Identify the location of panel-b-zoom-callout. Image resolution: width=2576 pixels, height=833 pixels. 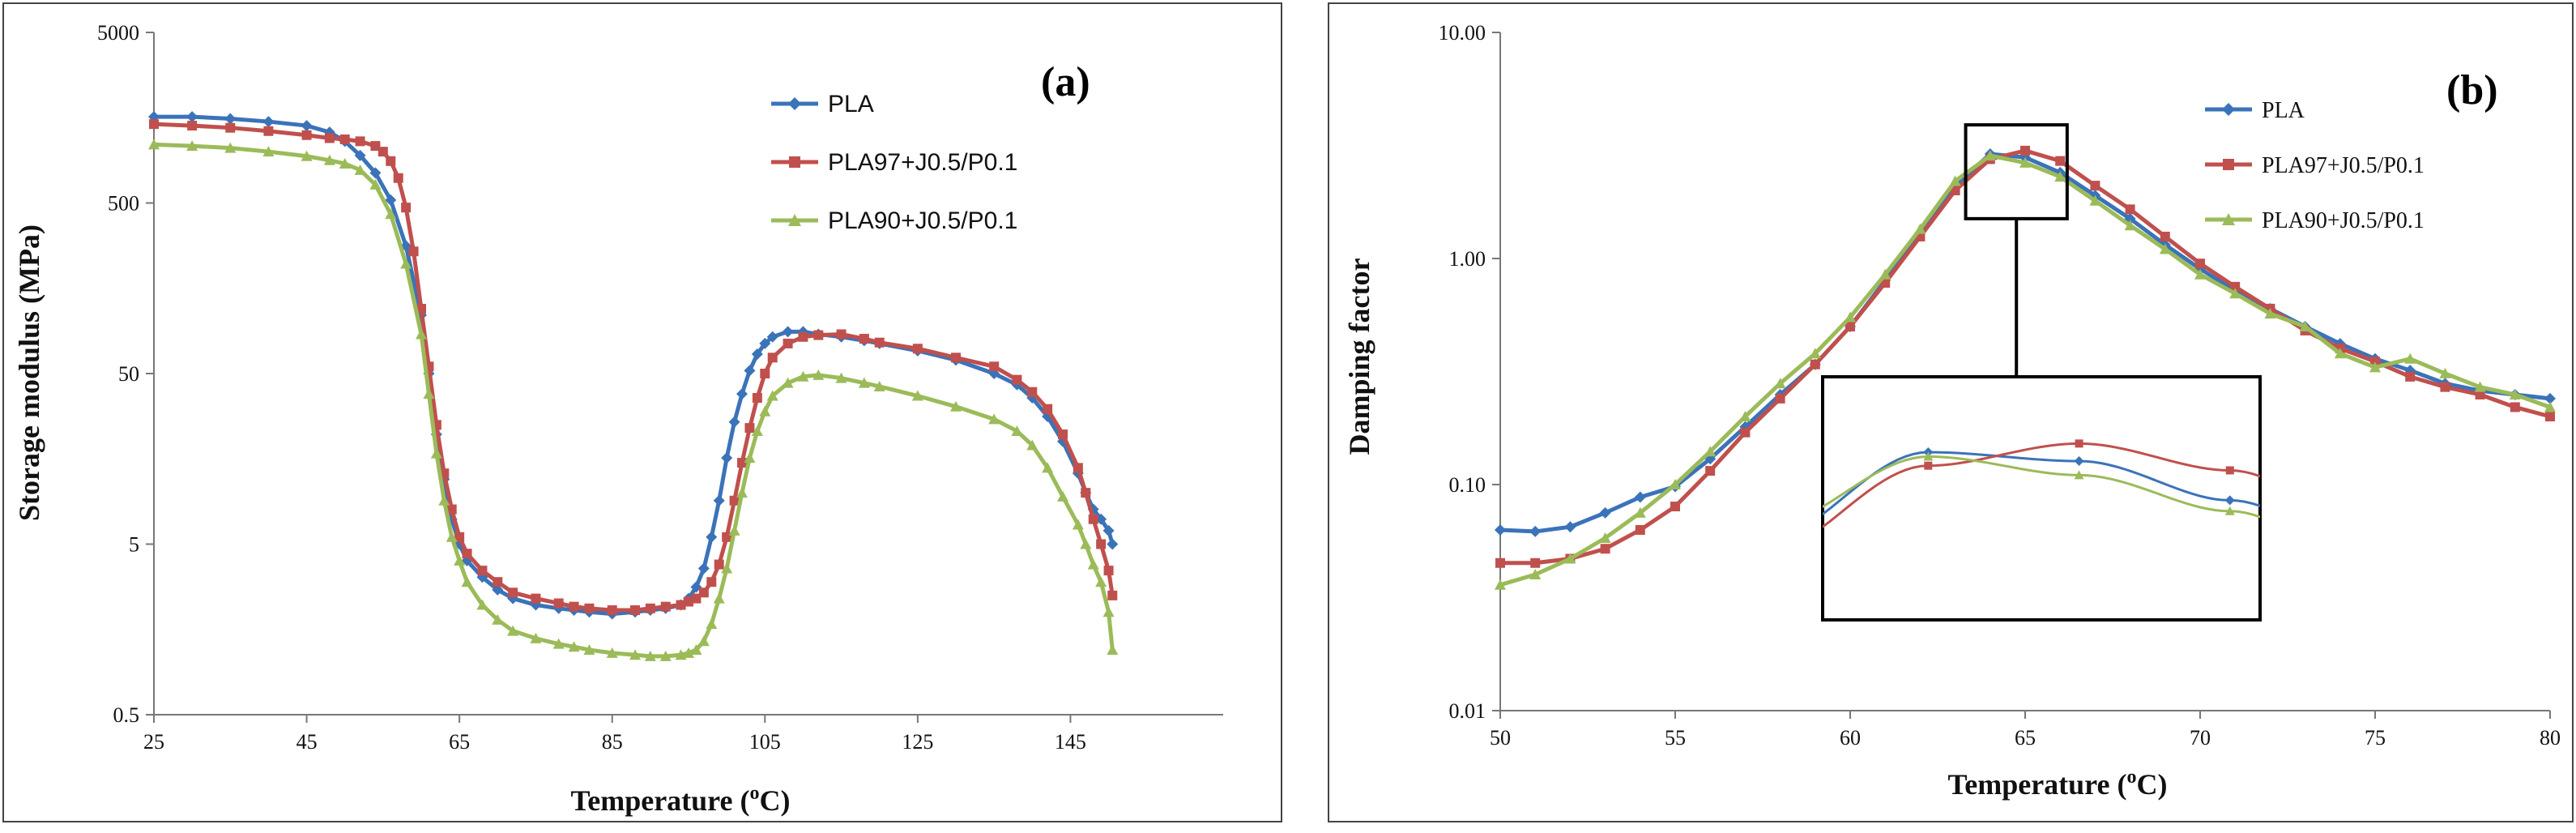
(2042, 372).